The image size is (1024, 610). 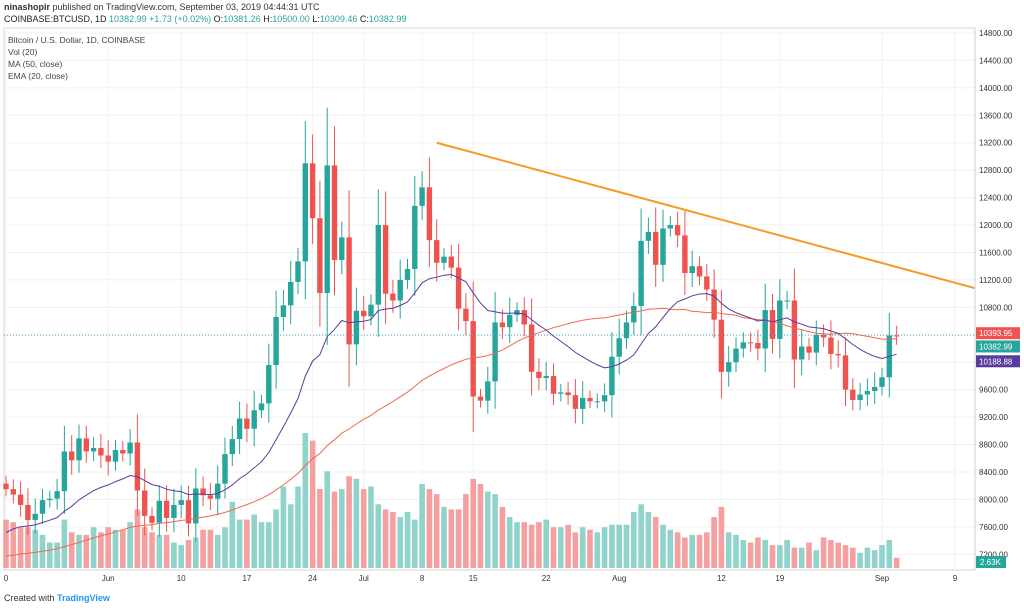 I want to click on x-tick-label: 12, so click(x=721, y=578).